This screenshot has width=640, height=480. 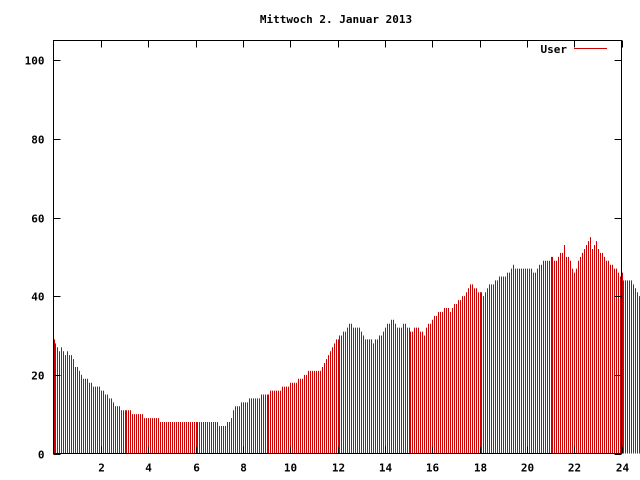 I want to click on x-tick-label: 2, so click(x=101, y=468).